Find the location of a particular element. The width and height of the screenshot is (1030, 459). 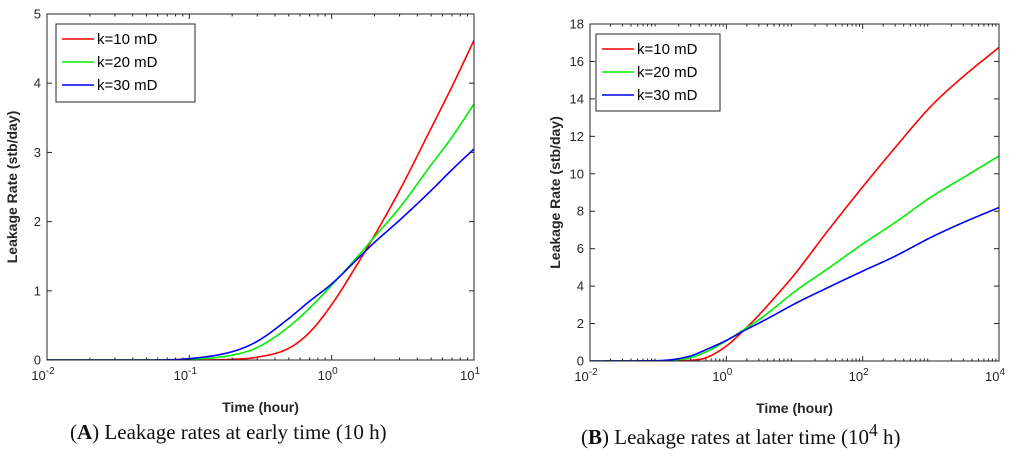

caption-b: (B) Leakage rates at later time (104 h) is located at coordinates (741, 434).